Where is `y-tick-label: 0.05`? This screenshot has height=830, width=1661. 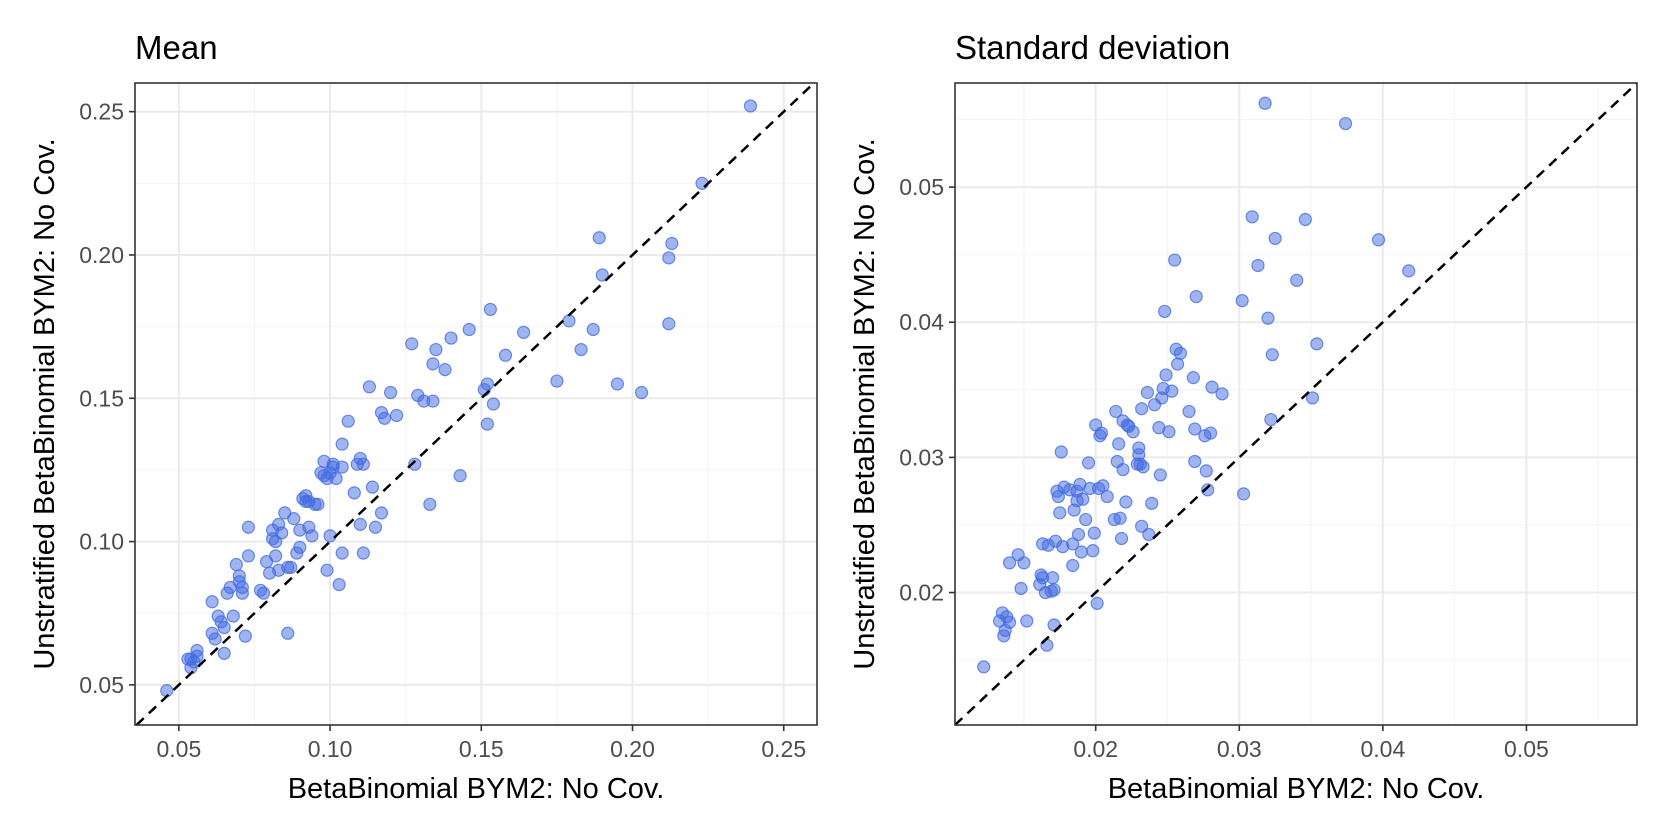 y-tick-label: 0.05 is located at coordinates (101, 685).